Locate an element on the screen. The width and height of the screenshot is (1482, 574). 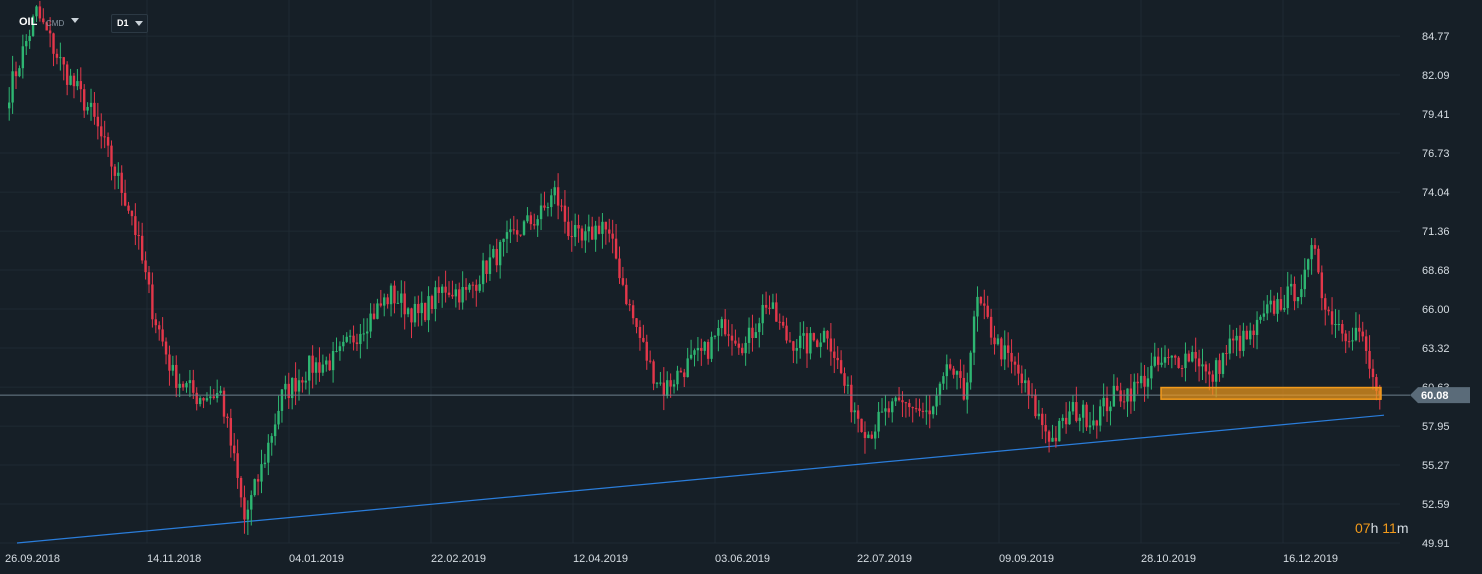
symbol-dropdown-caret-icon is located at coordinates (75, 20).